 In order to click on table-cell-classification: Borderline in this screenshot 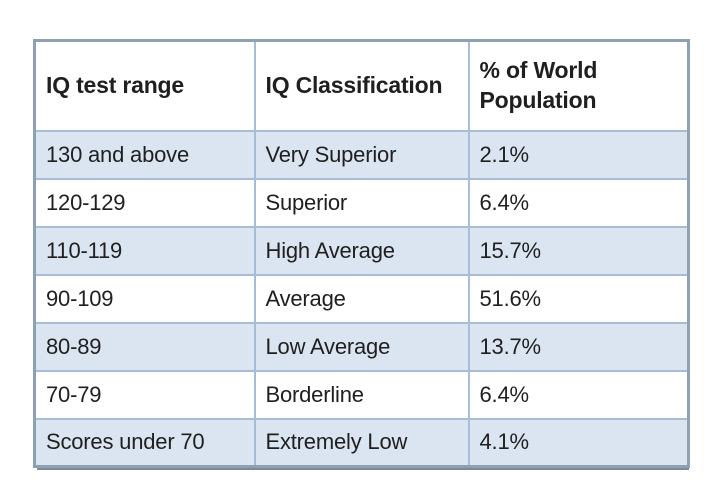, I will do `click(361, 394)`.